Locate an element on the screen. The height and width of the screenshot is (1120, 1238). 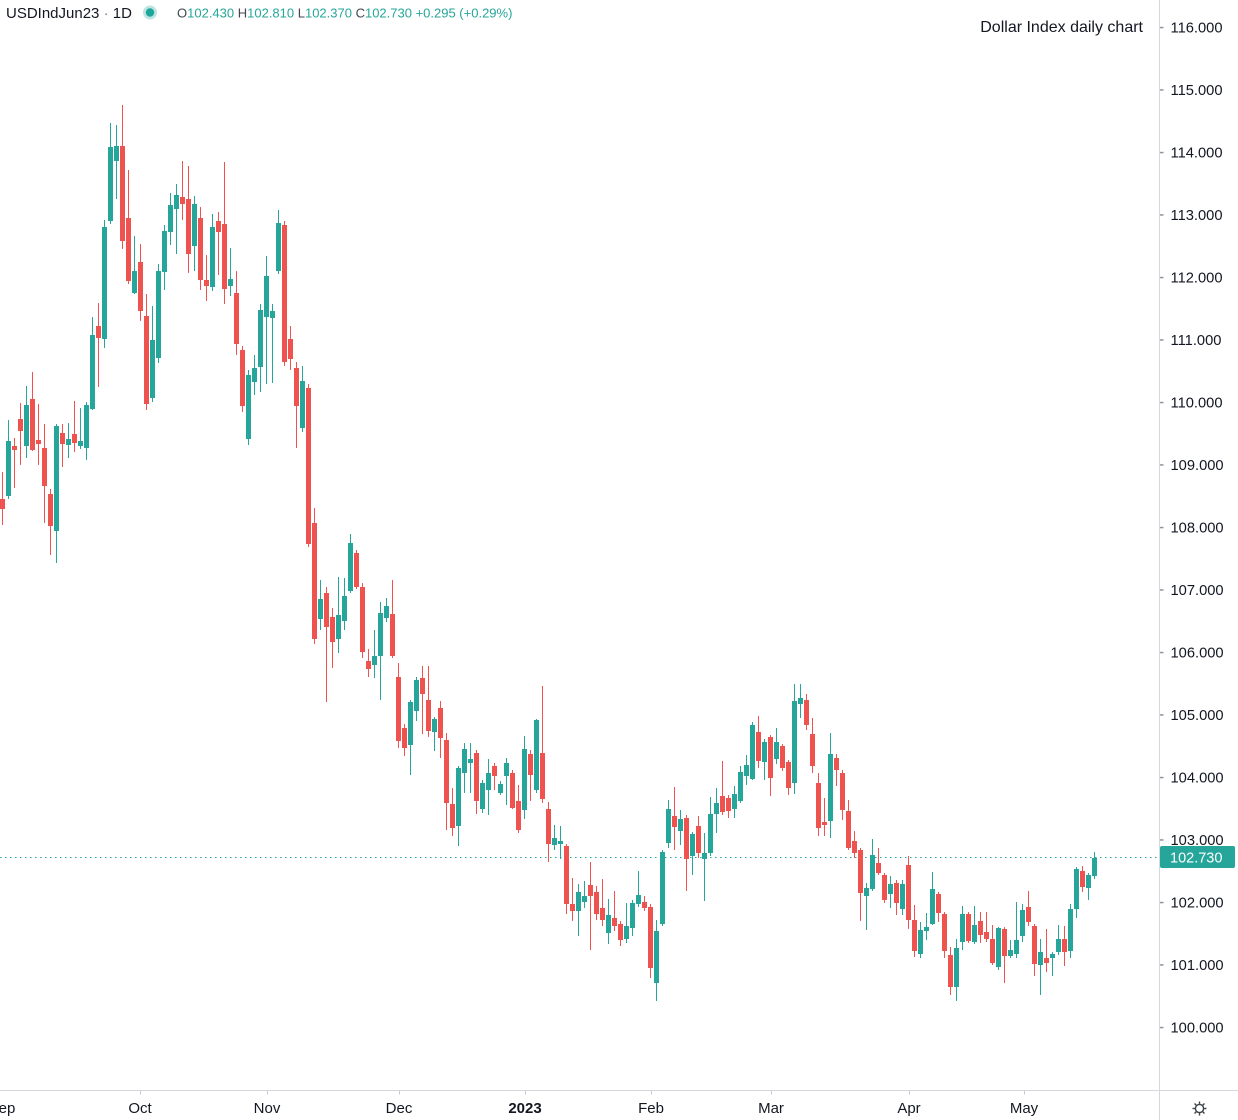
svg-text: 113.000 is located at coordinates (1197, 216).